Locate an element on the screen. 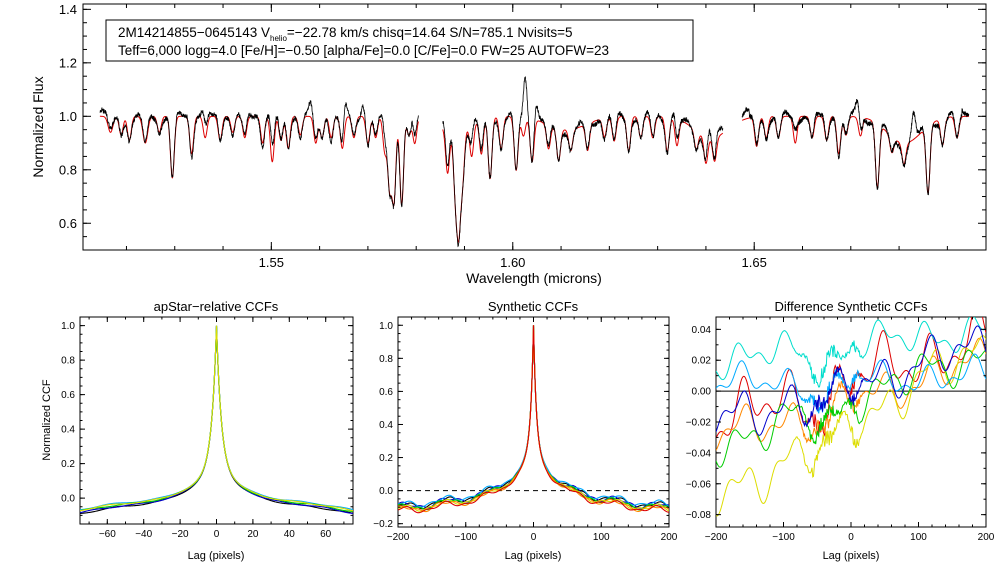  synthetic-ccf-title: Synthetic CCFs is located at coordinates (533, 306).